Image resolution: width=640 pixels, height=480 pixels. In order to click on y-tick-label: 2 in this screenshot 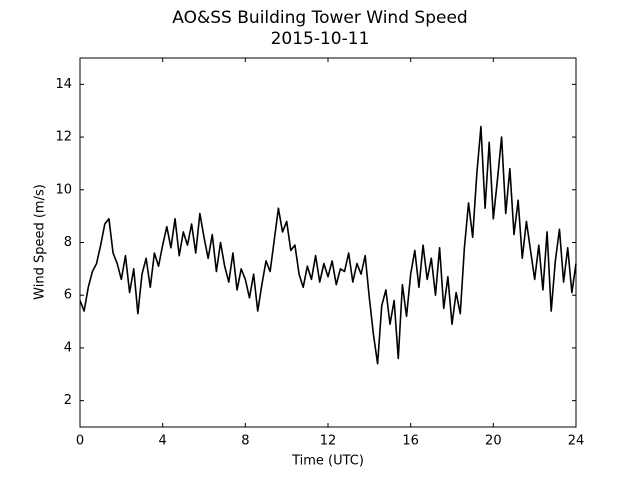, I will do `click(68, 400)`.